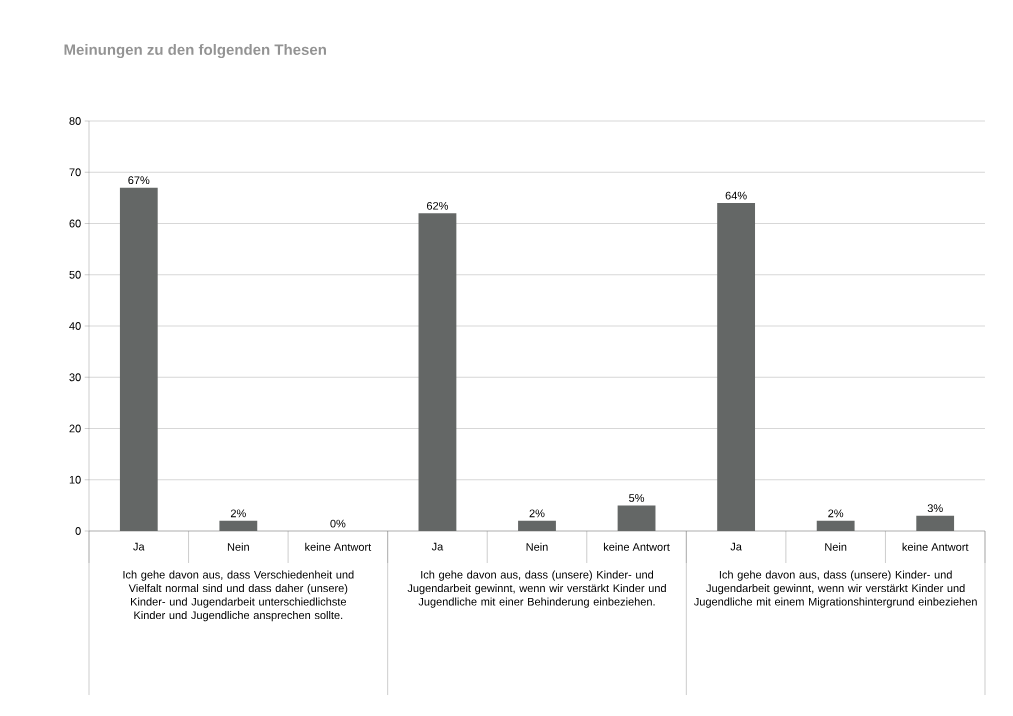 The width and height of the screenshot is (1013, 716). Describe the element at coordinates (75, 121) in the screenshot. I see `y-tick-label: 80` at that location.